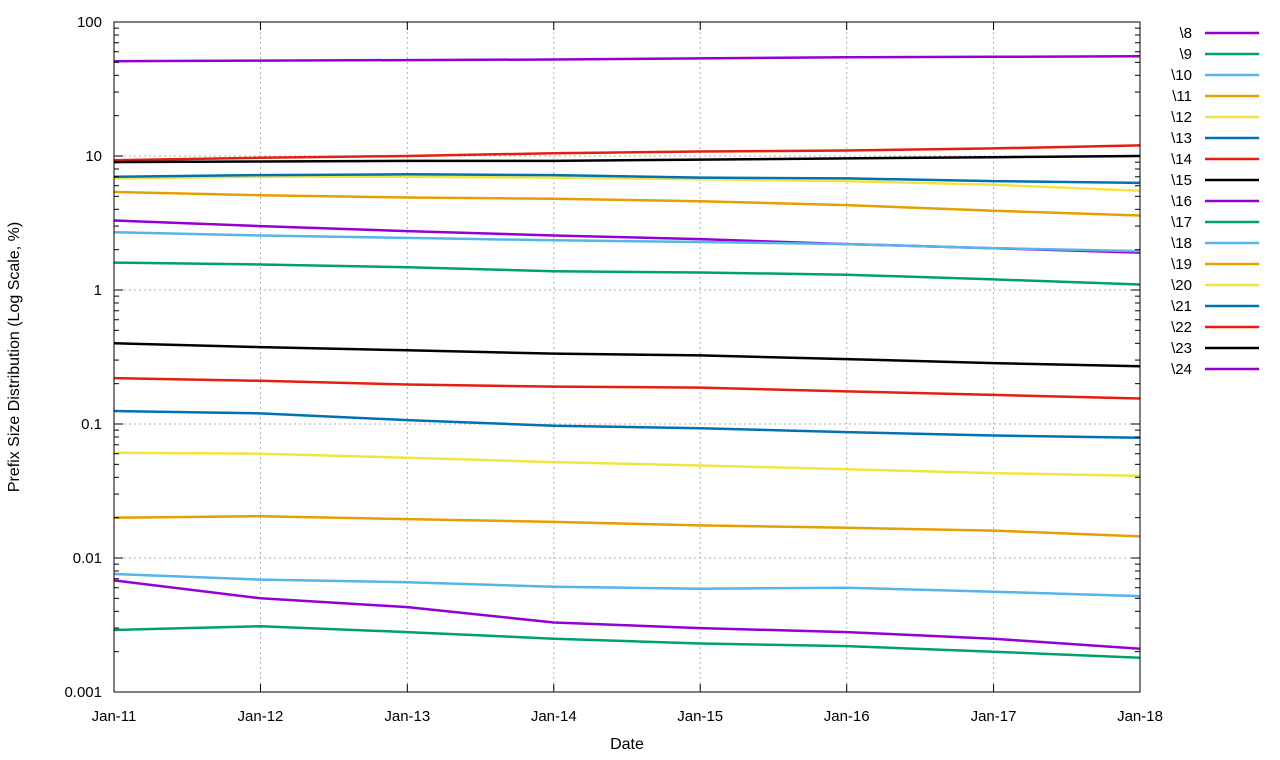 Image resolution: width=1280 pixels, height=760 pixels. Describe the element at coordinates (1181, 348) in the screenshot. I see `legend-label: \23` at that location.